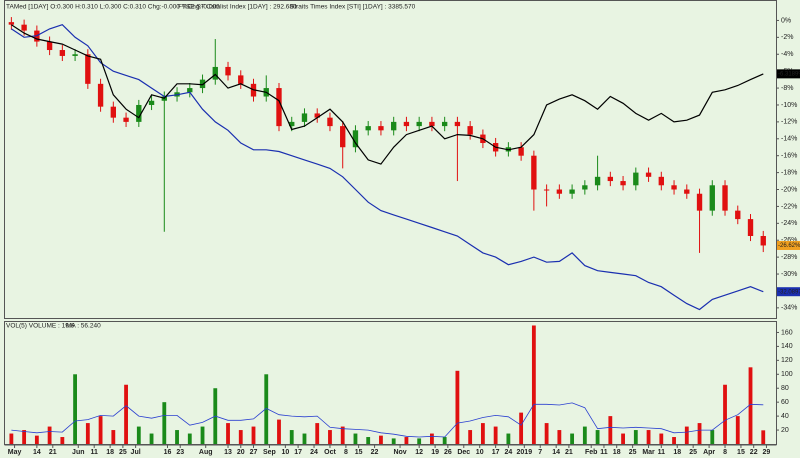 This screenshot has width=800, height=458. Describe the element at coordinates (648, 452) in the screenshot. I see `x-tick-label: Mar` at that location.